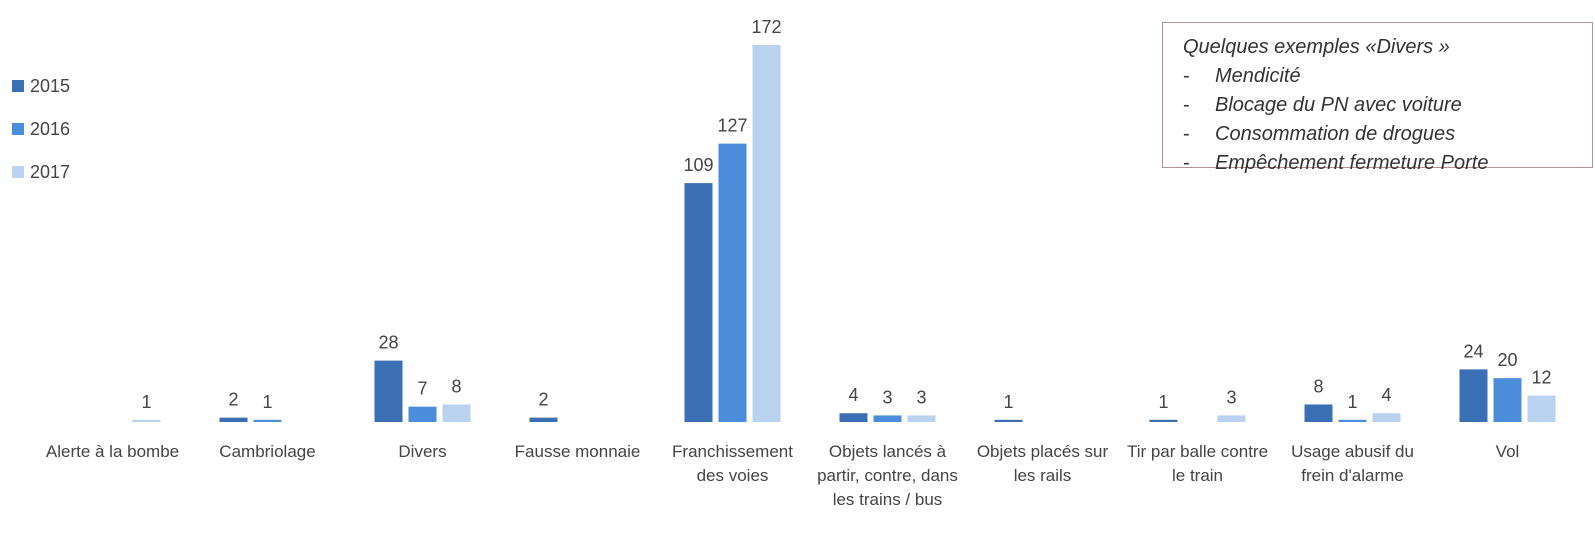 This screenshot has width=1595, height=556. What do you see at coordinates (1042, 463) in the screenshot?
I see `x-tick-label: Objets placés sur les rails` at bounding box center [1042, 463].